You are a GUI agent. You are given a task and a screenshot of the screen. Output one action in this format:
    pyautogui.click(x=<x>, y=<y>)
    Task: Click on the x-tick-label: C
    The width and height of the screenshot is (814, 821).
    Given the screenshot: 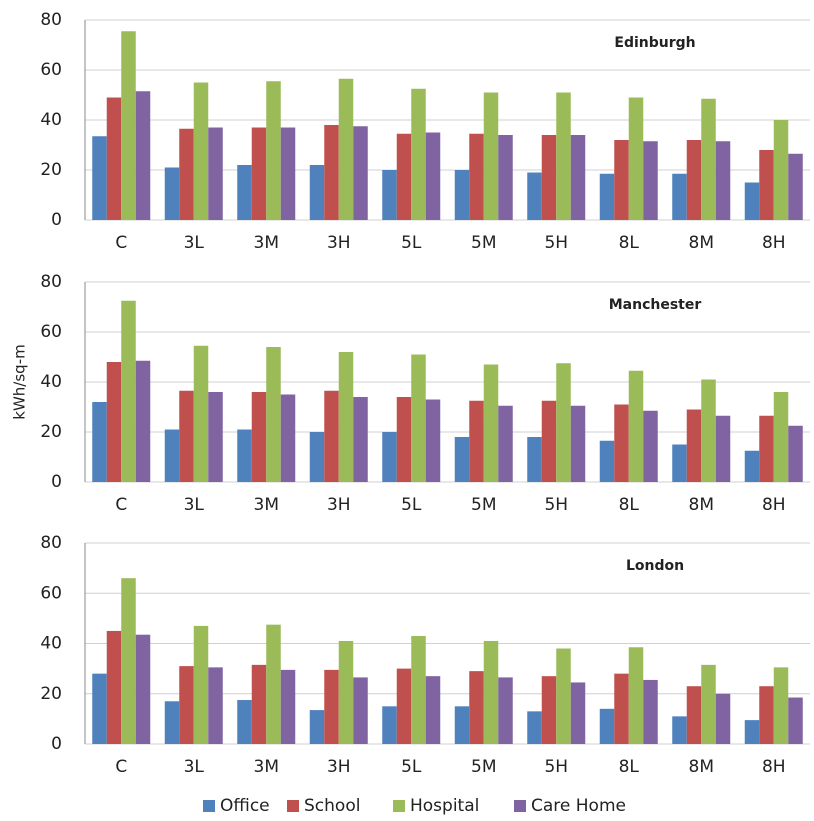 What is the action you would take?
    pyautogui.click(x=121, y=767)
    